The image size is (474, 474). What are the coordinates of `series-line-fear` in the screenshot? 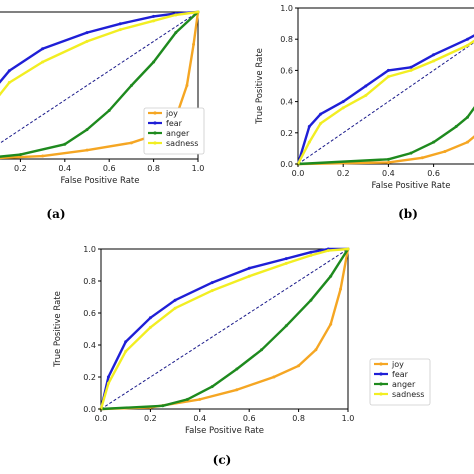 It's located at (385, 99).